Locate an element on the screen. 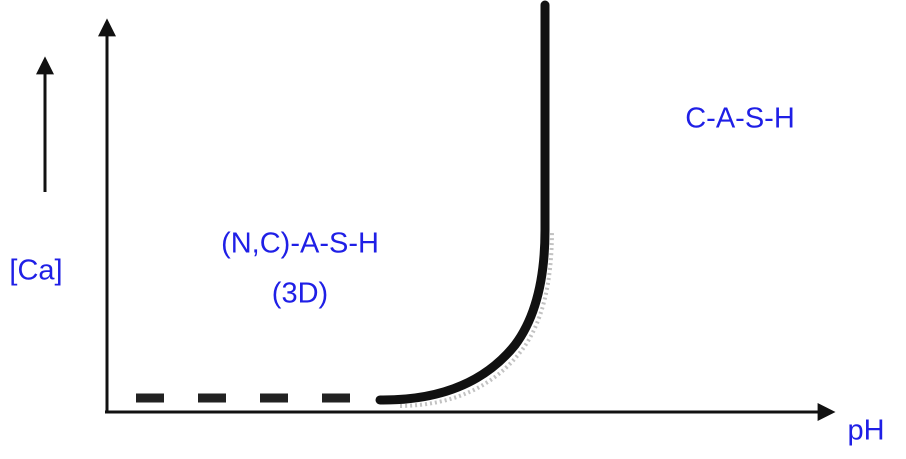 The image size is (906, 459). region-left-sublabel: (3D) is located at coordinates (300, 294).